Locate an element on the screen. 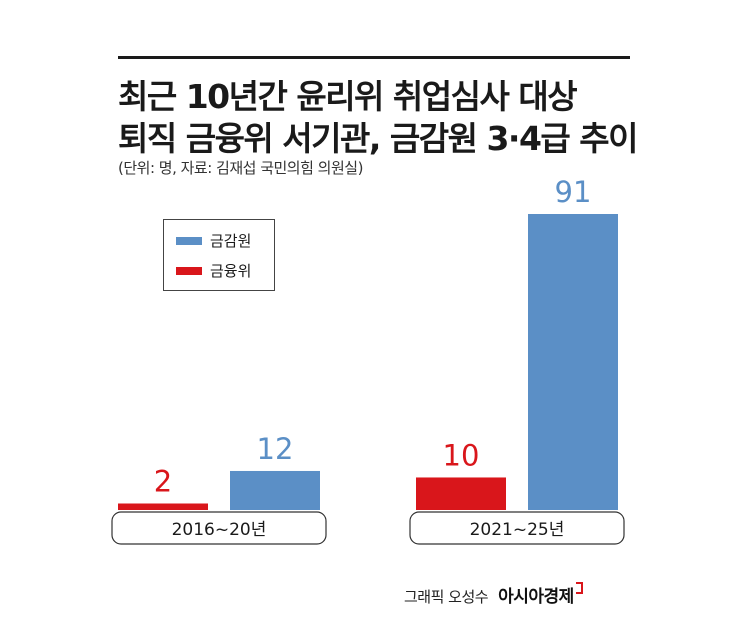 This screenshot has width=745, height=634. brand-mark-icon is located at coordinates (579, 588).